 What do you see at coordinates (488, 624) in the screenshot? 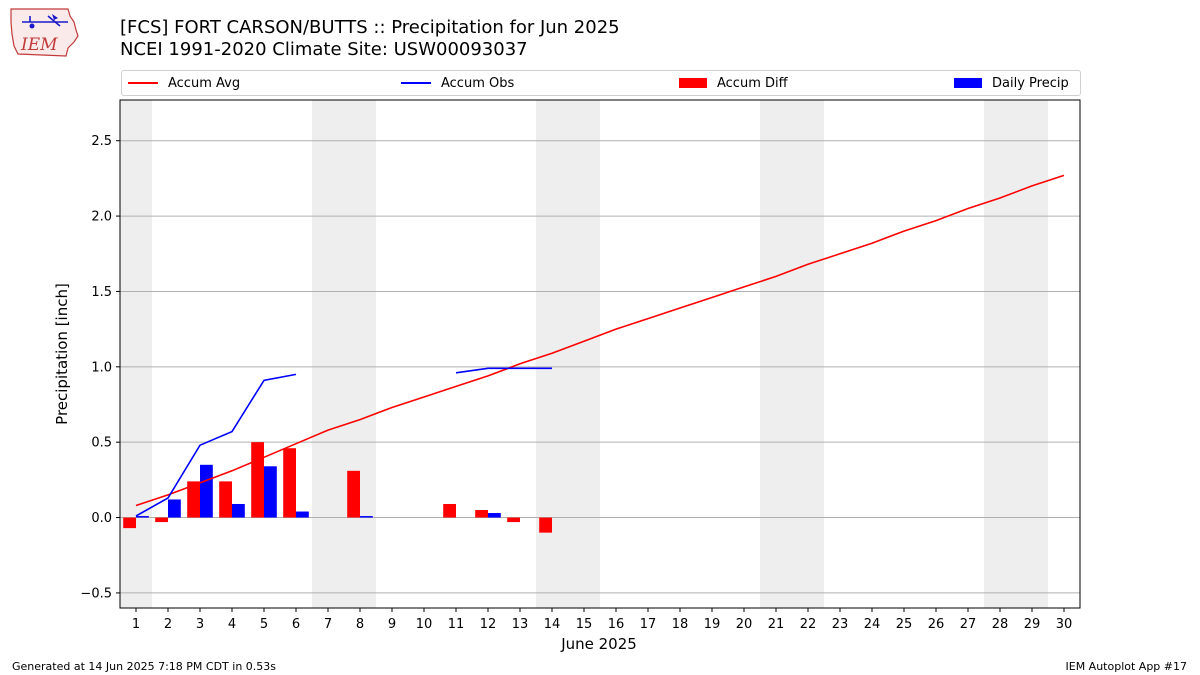
I see `x-tick-label: 12` at bounding box center [488, 624].